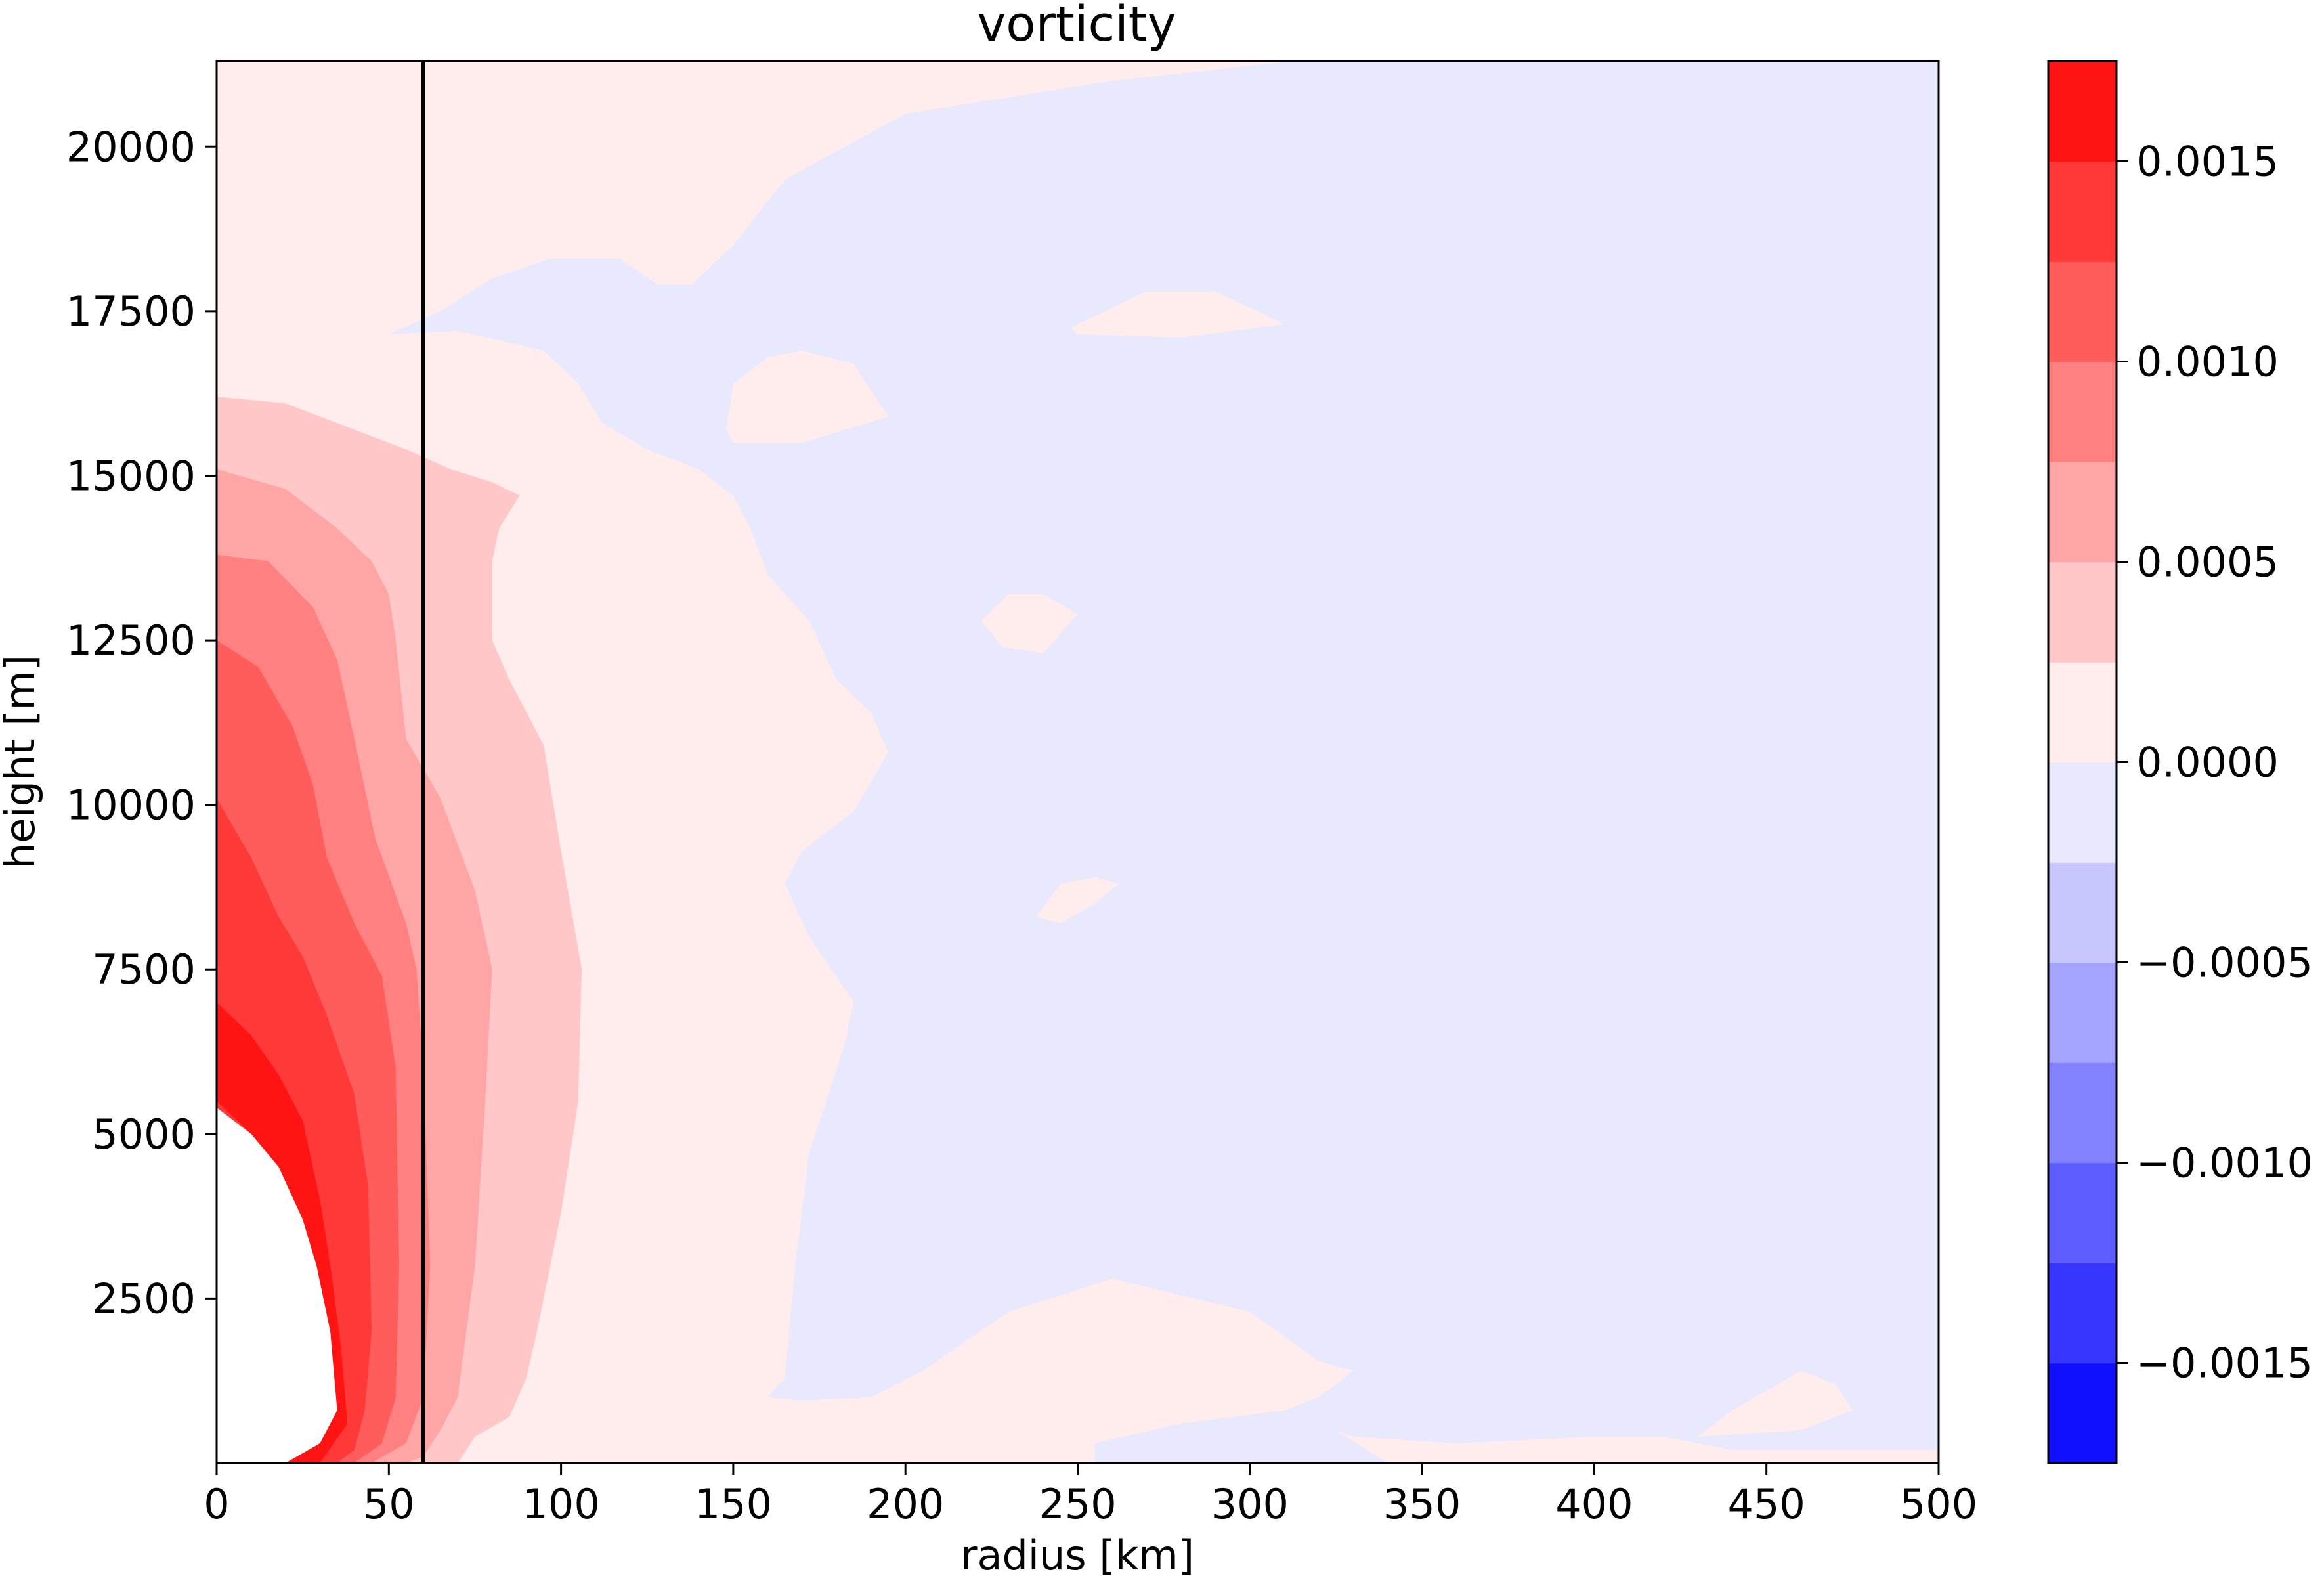 This screenshot has width=2324, height=1576. What do you see at coordinates (2207, 562) in the screenshot?
I see `colorbar-tick-label: 0.0005` at bounding box center [2207, 562].